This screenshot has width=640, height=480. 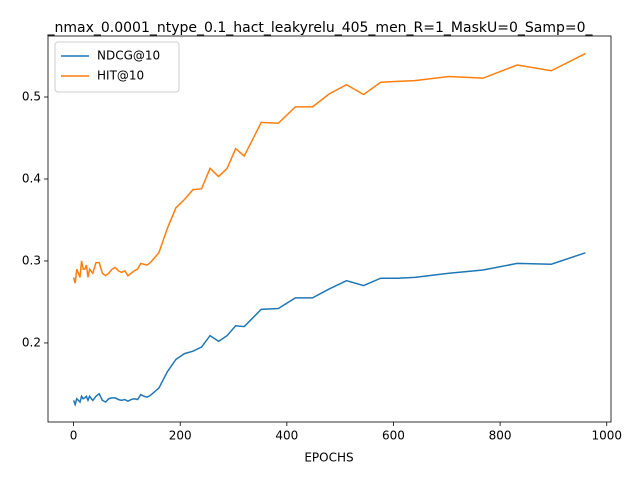 I want to click on legend: NDCG@10 HIT@10, so click(x=117, y=67).